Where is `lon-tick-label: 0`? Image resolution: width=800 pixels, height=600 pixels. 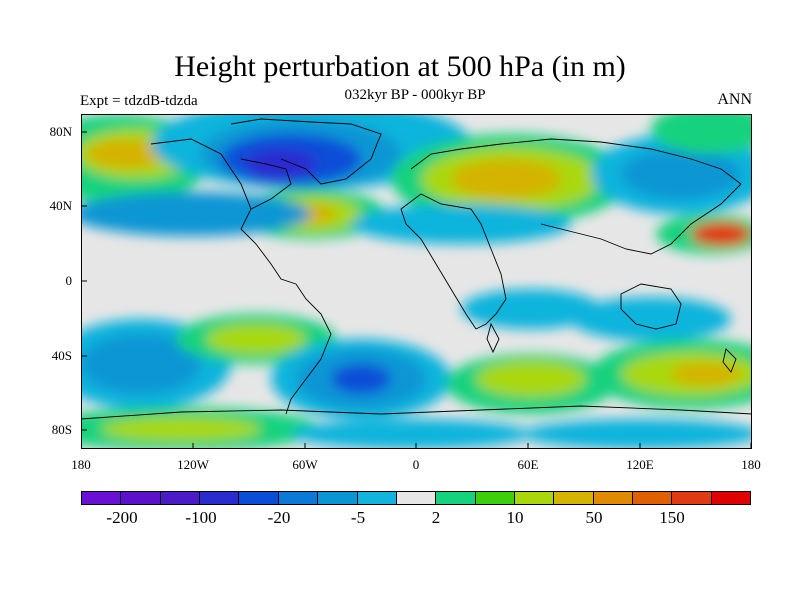 lon-tick-label: 0 is located at coordinates (416, 464).